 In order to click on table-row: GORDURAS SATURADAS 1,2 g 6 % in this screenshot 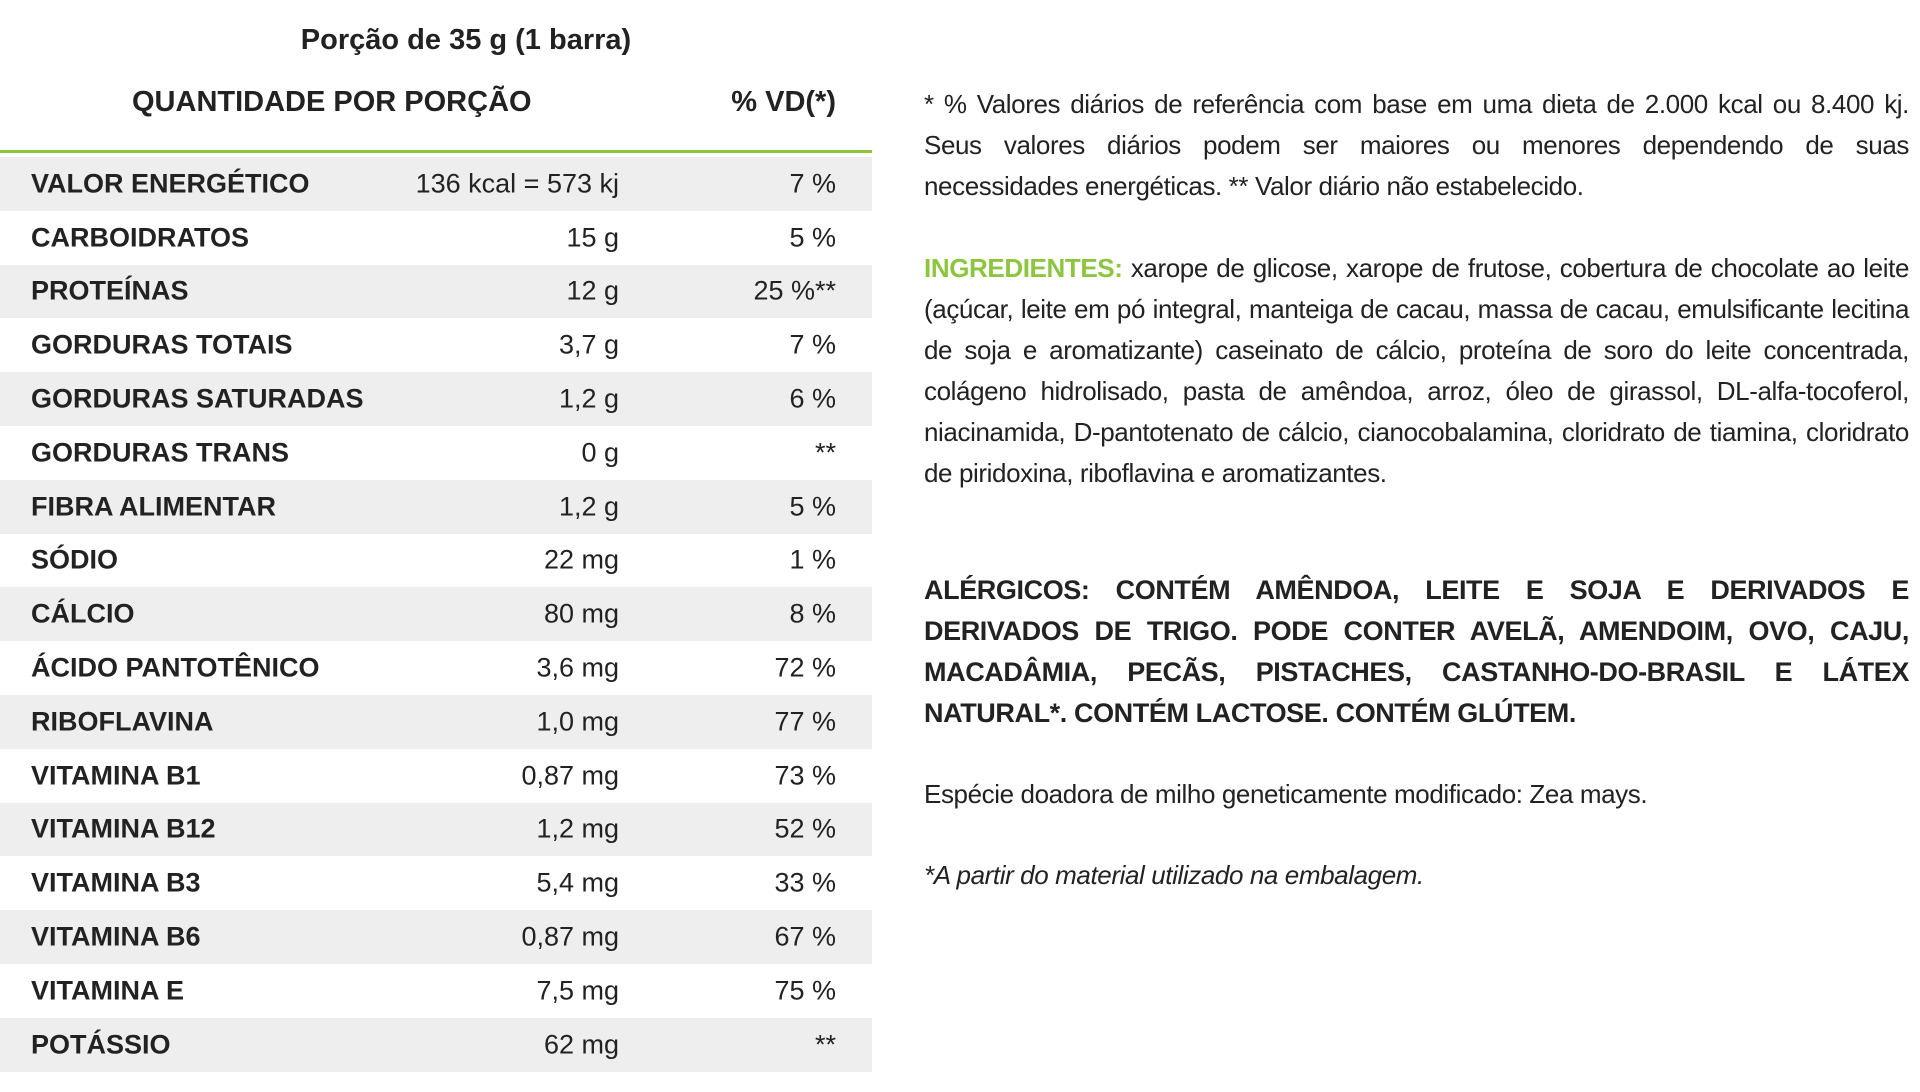, I will do `click(436, 399)`.